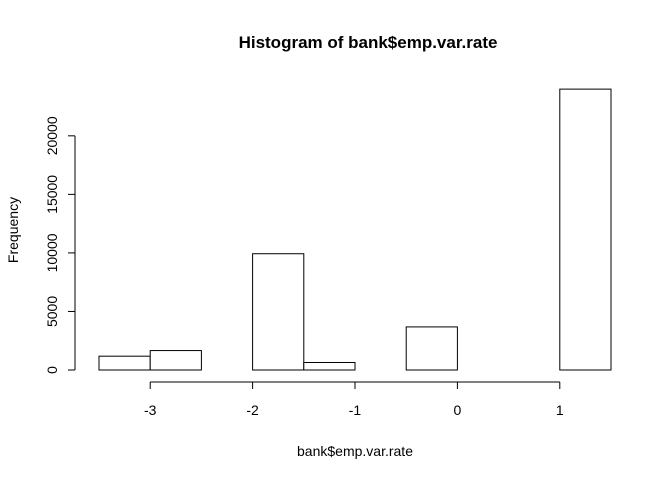  What do you see at coordinates (52, 194) in the screenshot?
I see `y-tick-label: 15000` at bounding box center [52, 194].